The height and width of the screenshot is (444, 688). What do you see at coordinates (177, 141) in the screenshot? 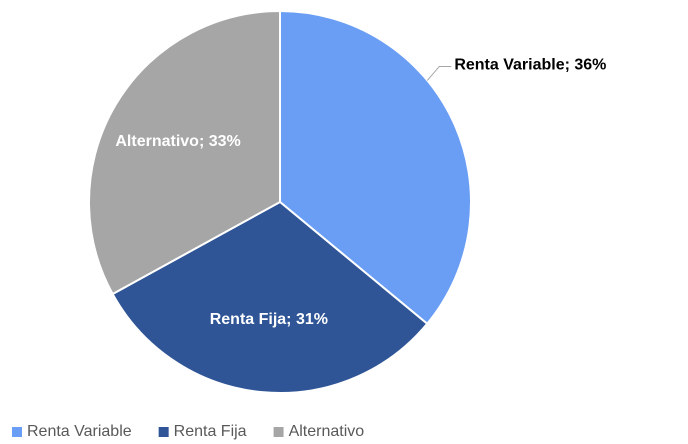
I see `data-label: Alternativo; 33%` at bounding box center [177, 141].